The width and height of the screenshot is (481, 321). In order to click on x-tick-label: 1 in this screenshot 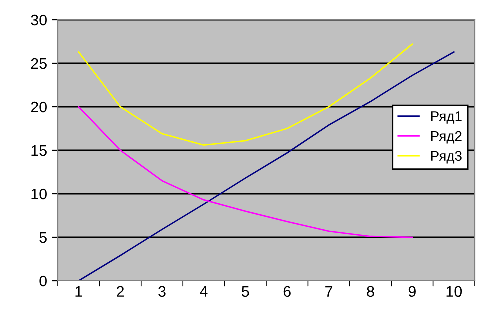, I will do `click(79, 291)`.